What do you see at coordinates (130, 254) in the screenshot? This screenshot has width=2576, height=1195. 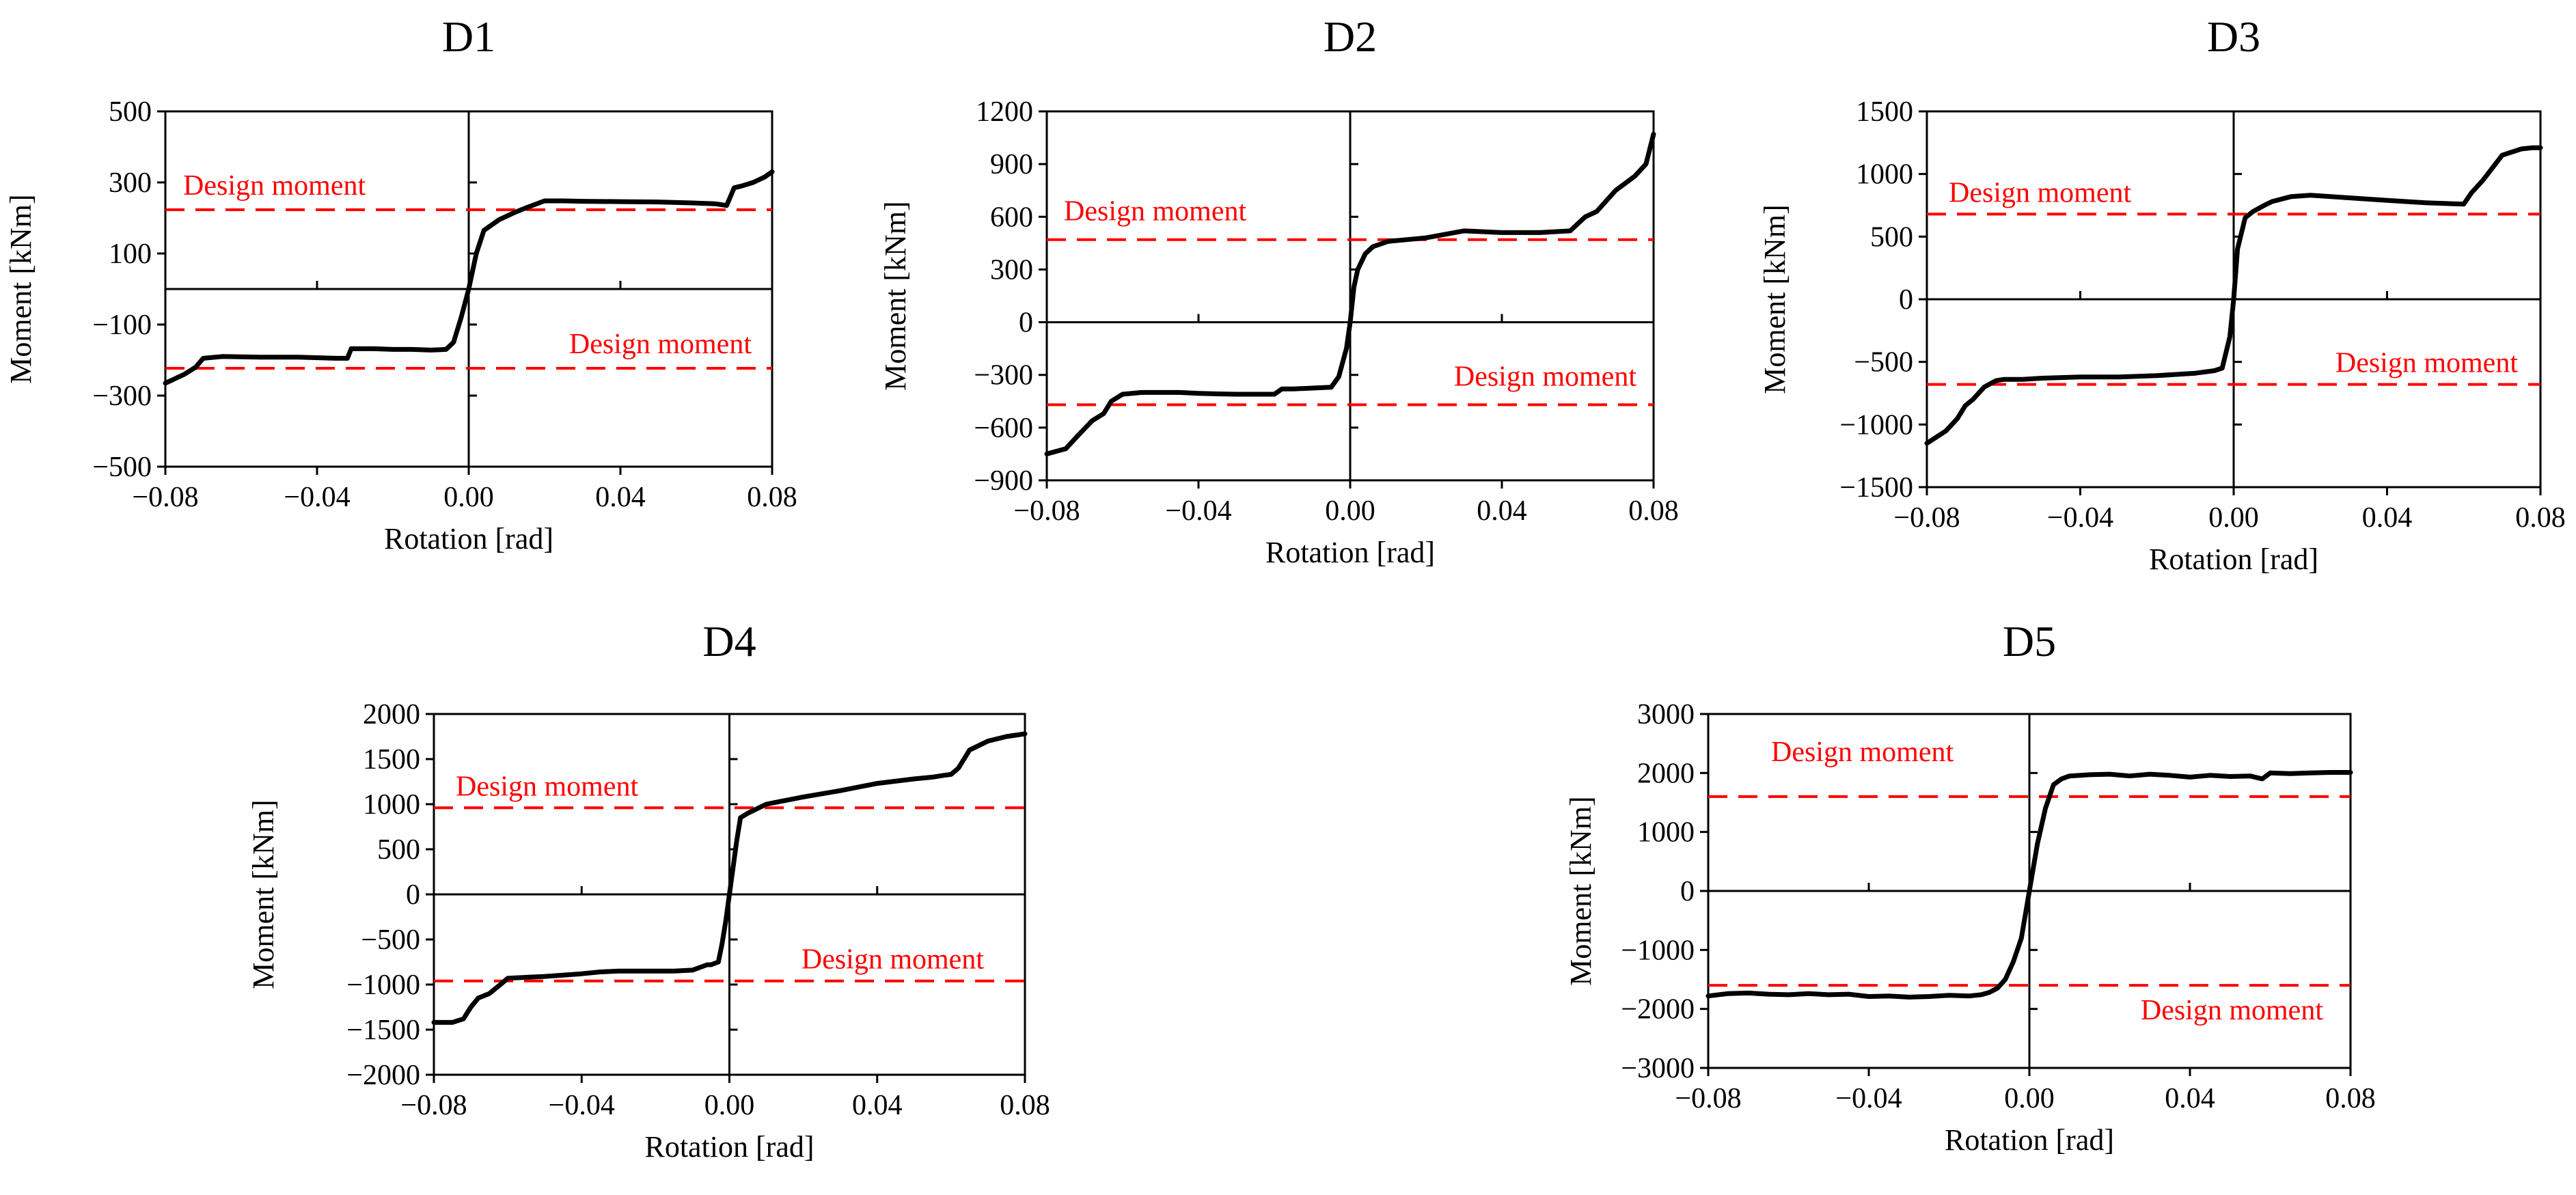 I see `y-tick-label: 100` at bounding box center [130, 254].